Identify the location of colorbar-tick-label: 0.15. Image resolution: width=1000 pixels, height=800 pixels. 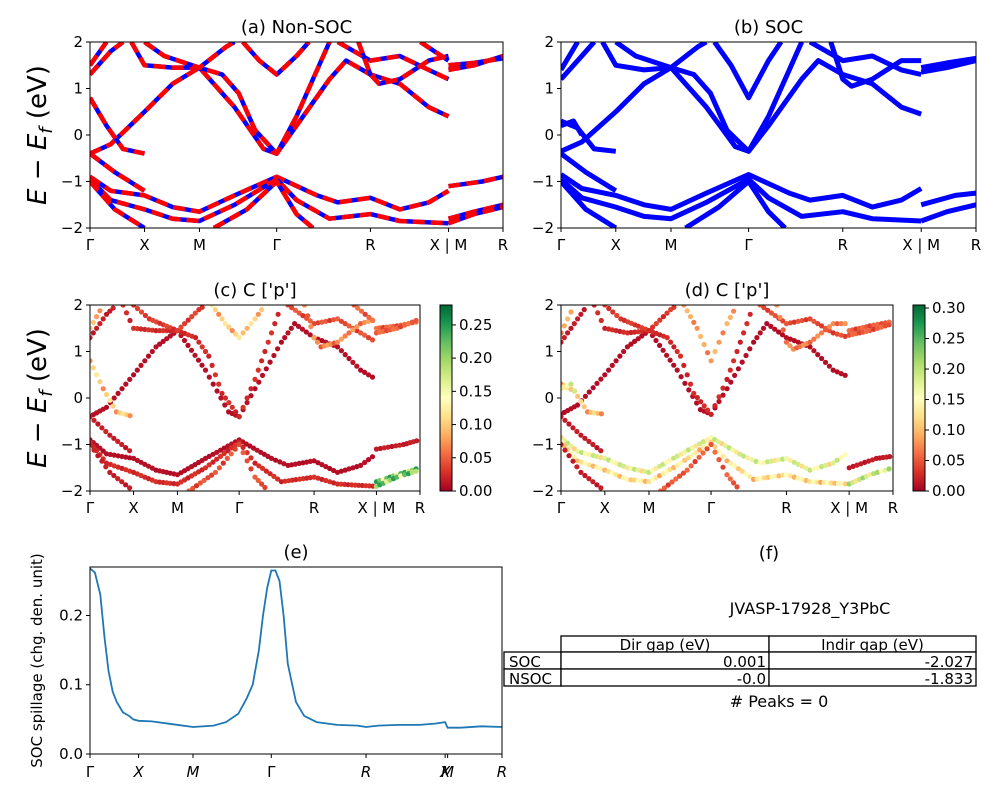
(948, 400).